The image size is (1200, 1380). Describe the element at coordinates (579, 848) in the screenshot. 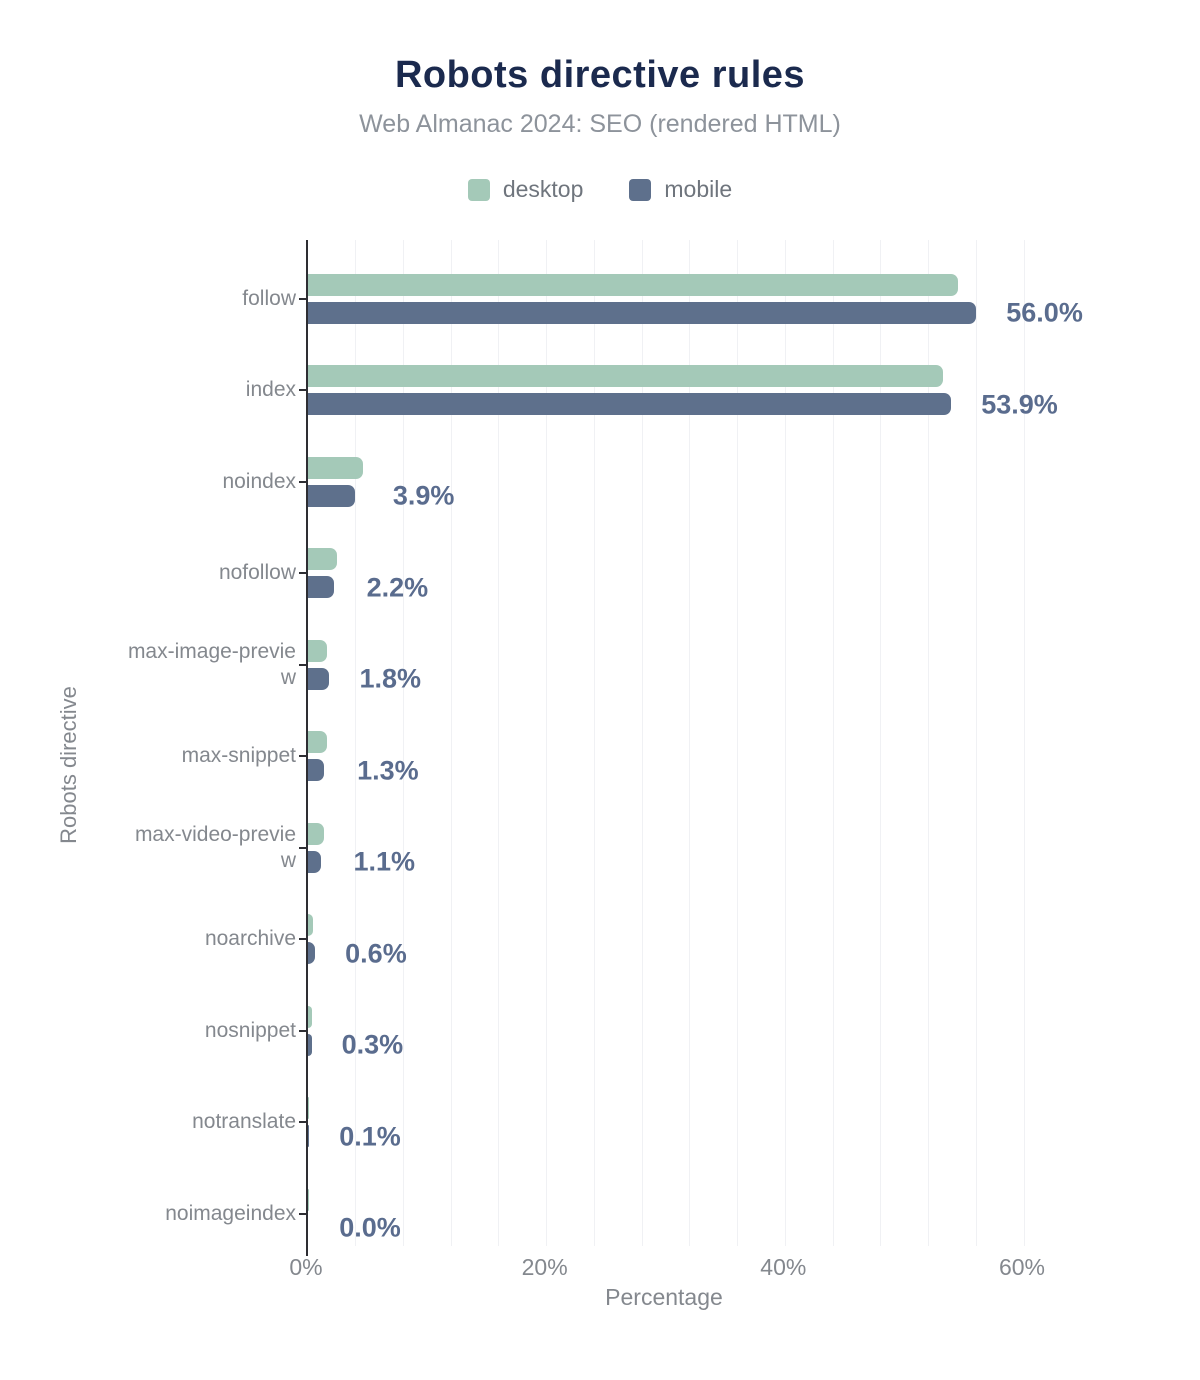

I see `chart-row-max-video-preview: max-video-preview 1.1%` at that location.